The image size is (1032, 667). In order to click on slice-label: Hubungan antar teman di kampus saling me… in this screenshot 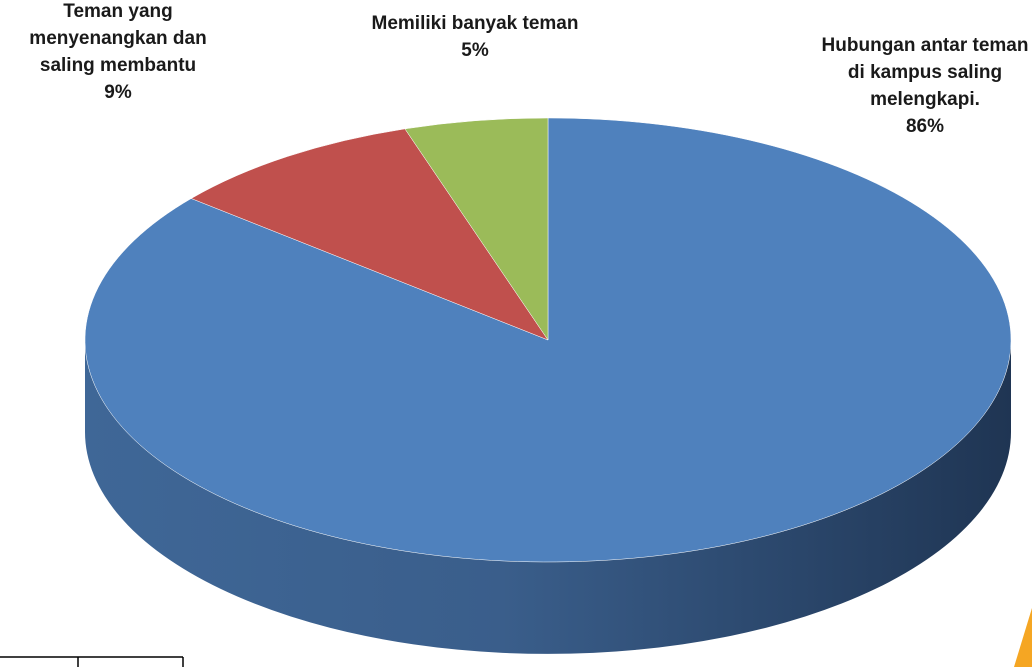, I will do `click(925, 86)`.